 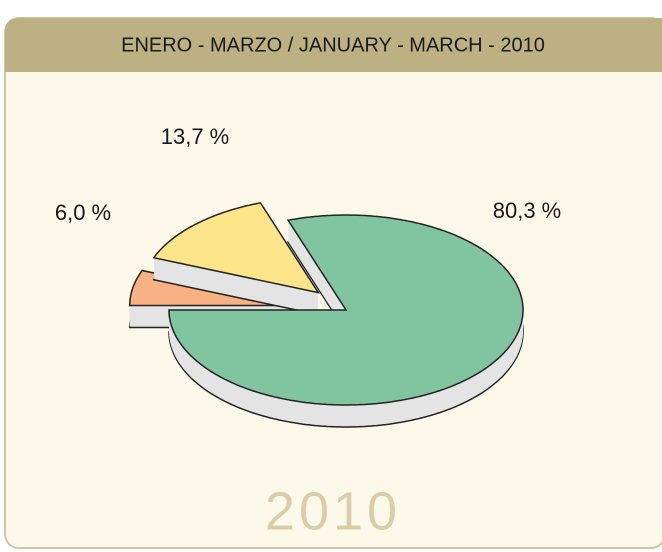 What do you see at coordinates (83, 212) in the screenshot?
I see `value-label: 6,0 %` at bounding box center [83, 212].